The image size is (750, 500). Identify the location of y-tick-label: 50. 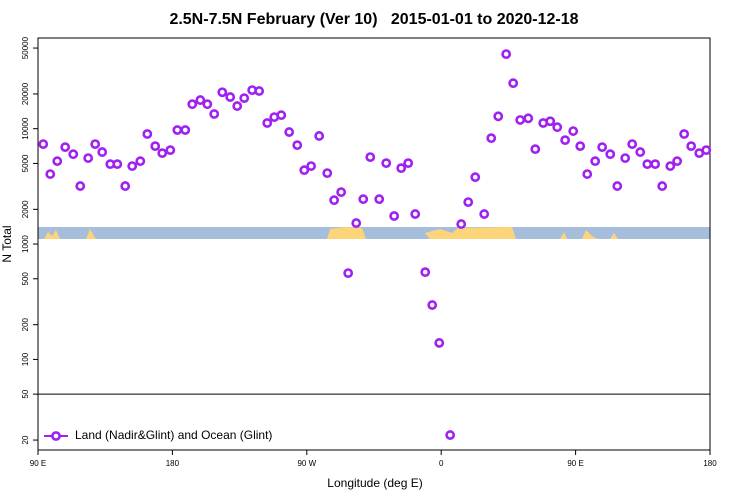
(25, 393).